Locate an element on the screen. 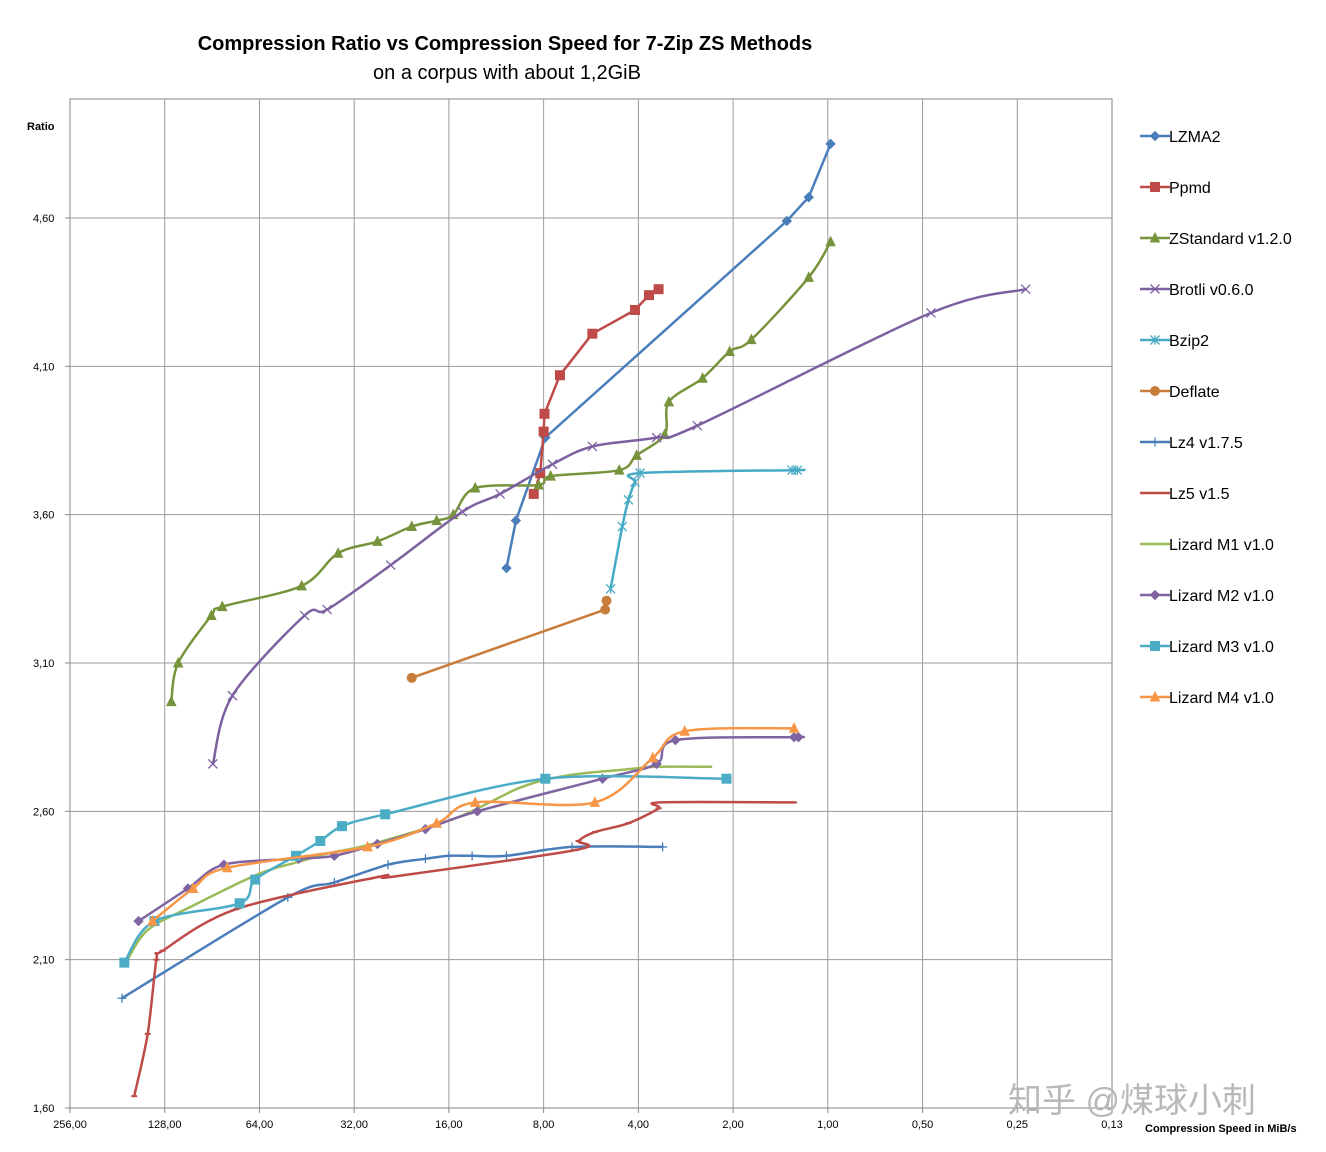  y-tick-label: 2,10 is located at coordinates (43, 961).